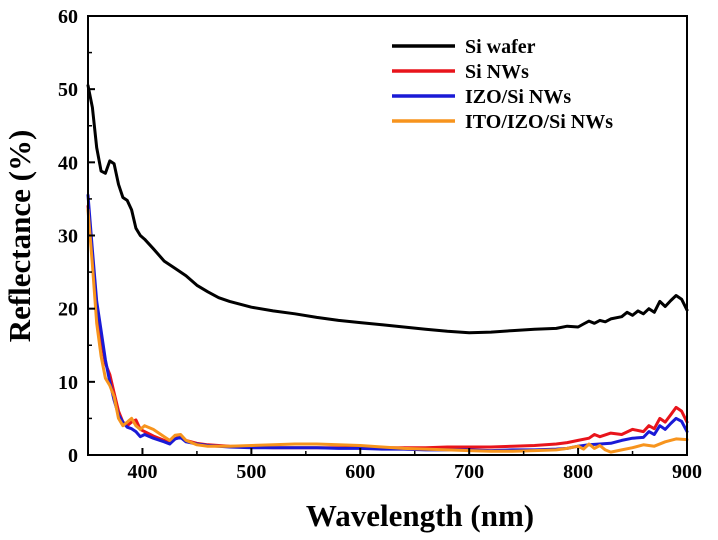 This screenshot has width=718, height=540. Describe the element at coordinates (68, 237) in the screenshot. I see `y-tick-label-30: 30` at that location.